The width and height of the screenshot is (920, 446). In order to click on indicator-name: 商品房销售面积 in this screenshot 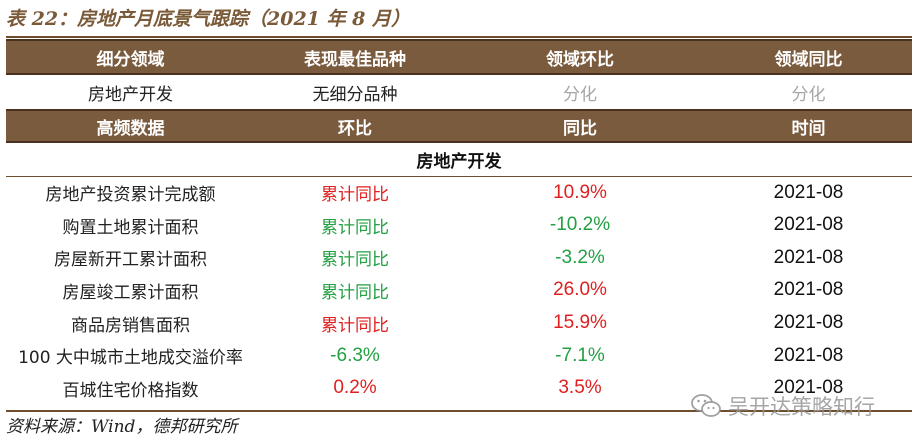, I will do `click(130, 325)`.